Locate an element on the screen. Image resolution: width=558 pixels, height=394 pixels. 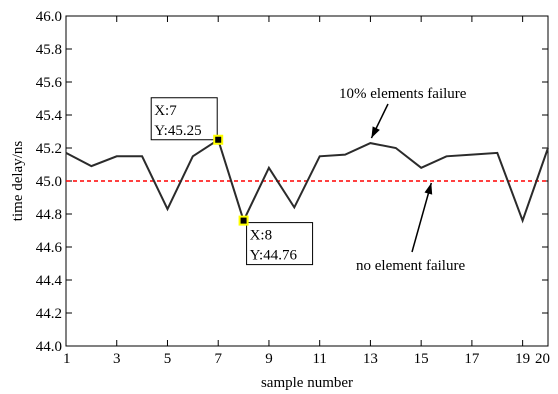
y-tick-label: 45.8 is located at coordinates (49, 50).